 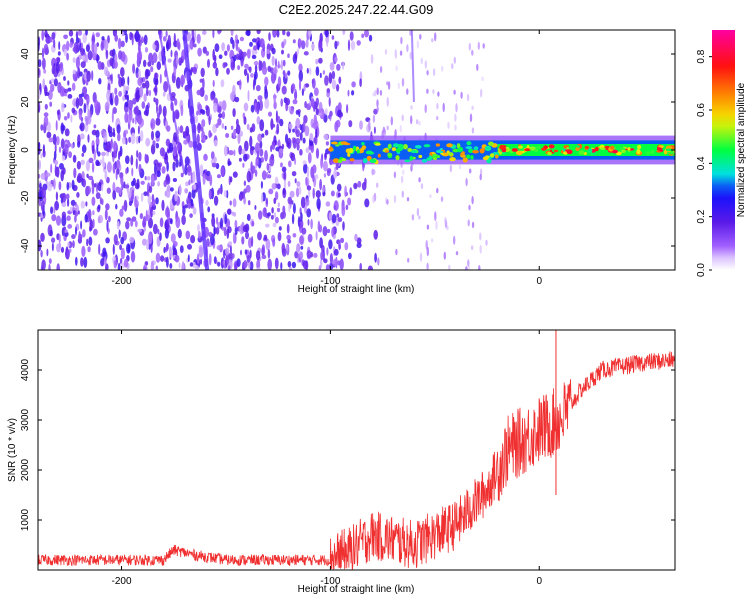 I want to click on y-tick-label: -20, so click(x=25, y=197).